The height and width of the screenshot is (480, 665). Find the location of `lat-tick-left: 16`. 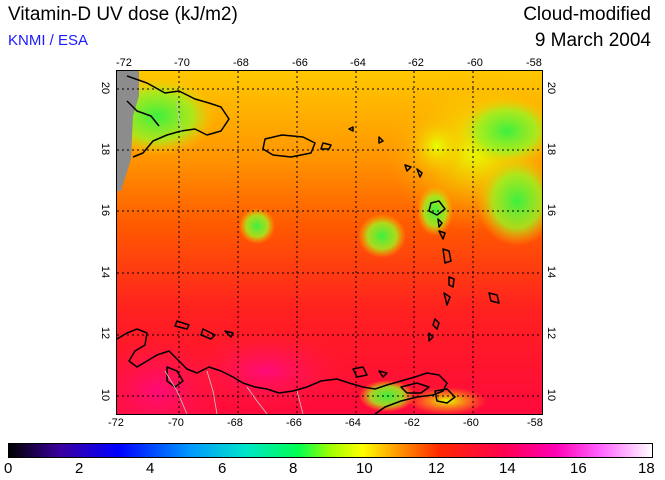

lat-tick-left: 16 is located at coordinates (105, 210).